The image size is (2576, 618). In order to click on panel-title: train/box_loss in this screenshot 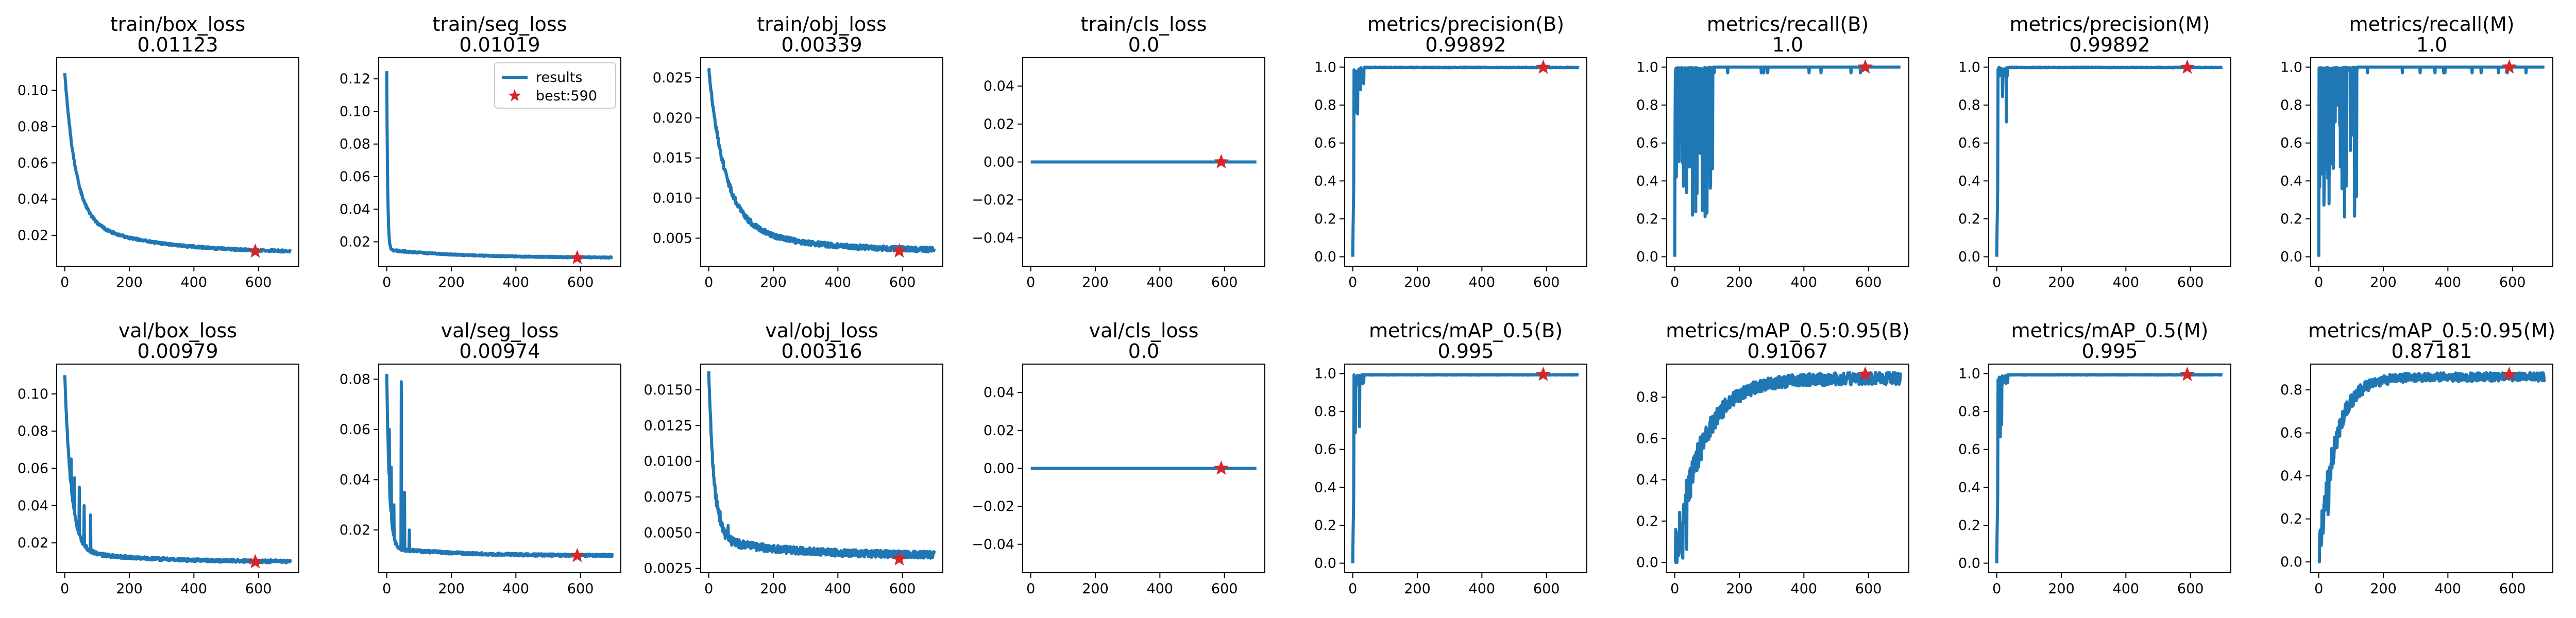, I will do `click(177, 24)`.